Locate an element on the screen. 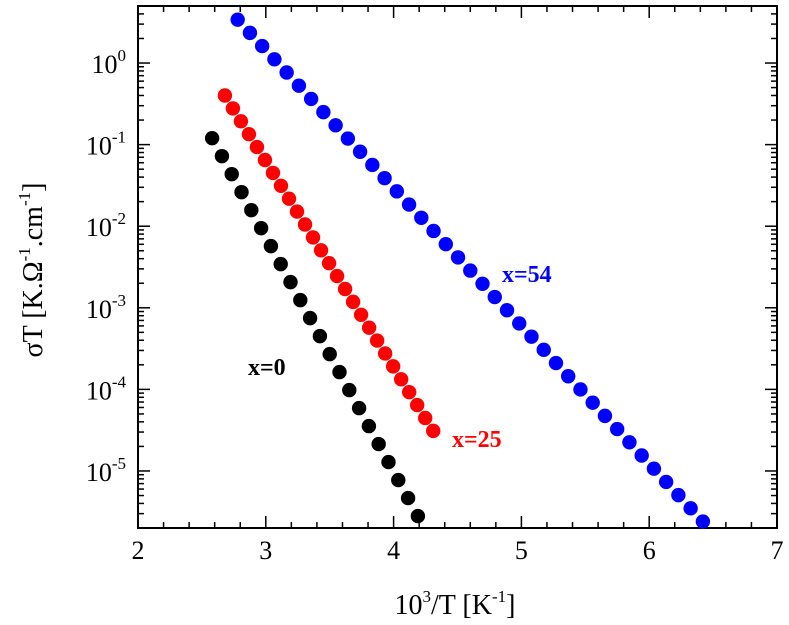 The image size is (789, 625). y-axis-title: σT [K.Ω-1.cm-1] is located at coordinates (32, 270).